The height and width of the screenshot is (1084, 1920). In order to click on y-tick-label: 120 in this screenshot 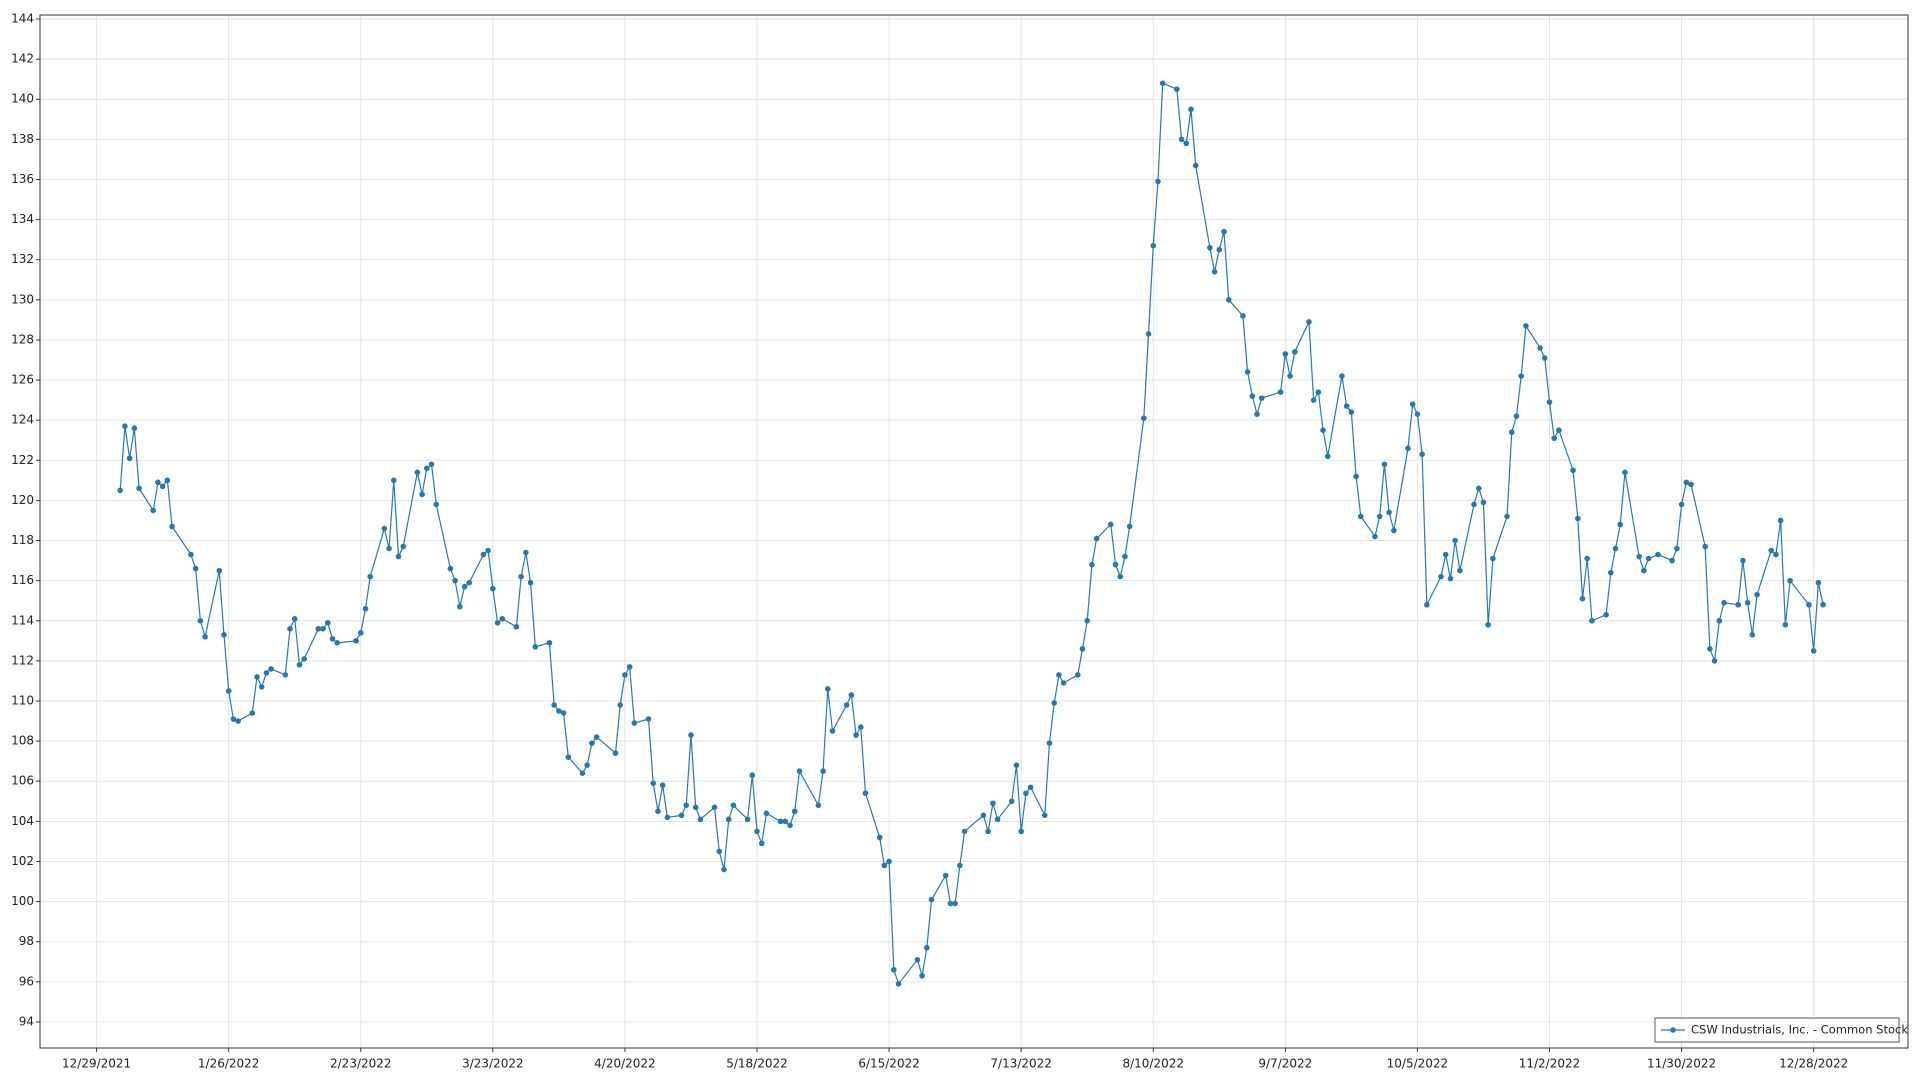, I will do `click(22, 500)`.